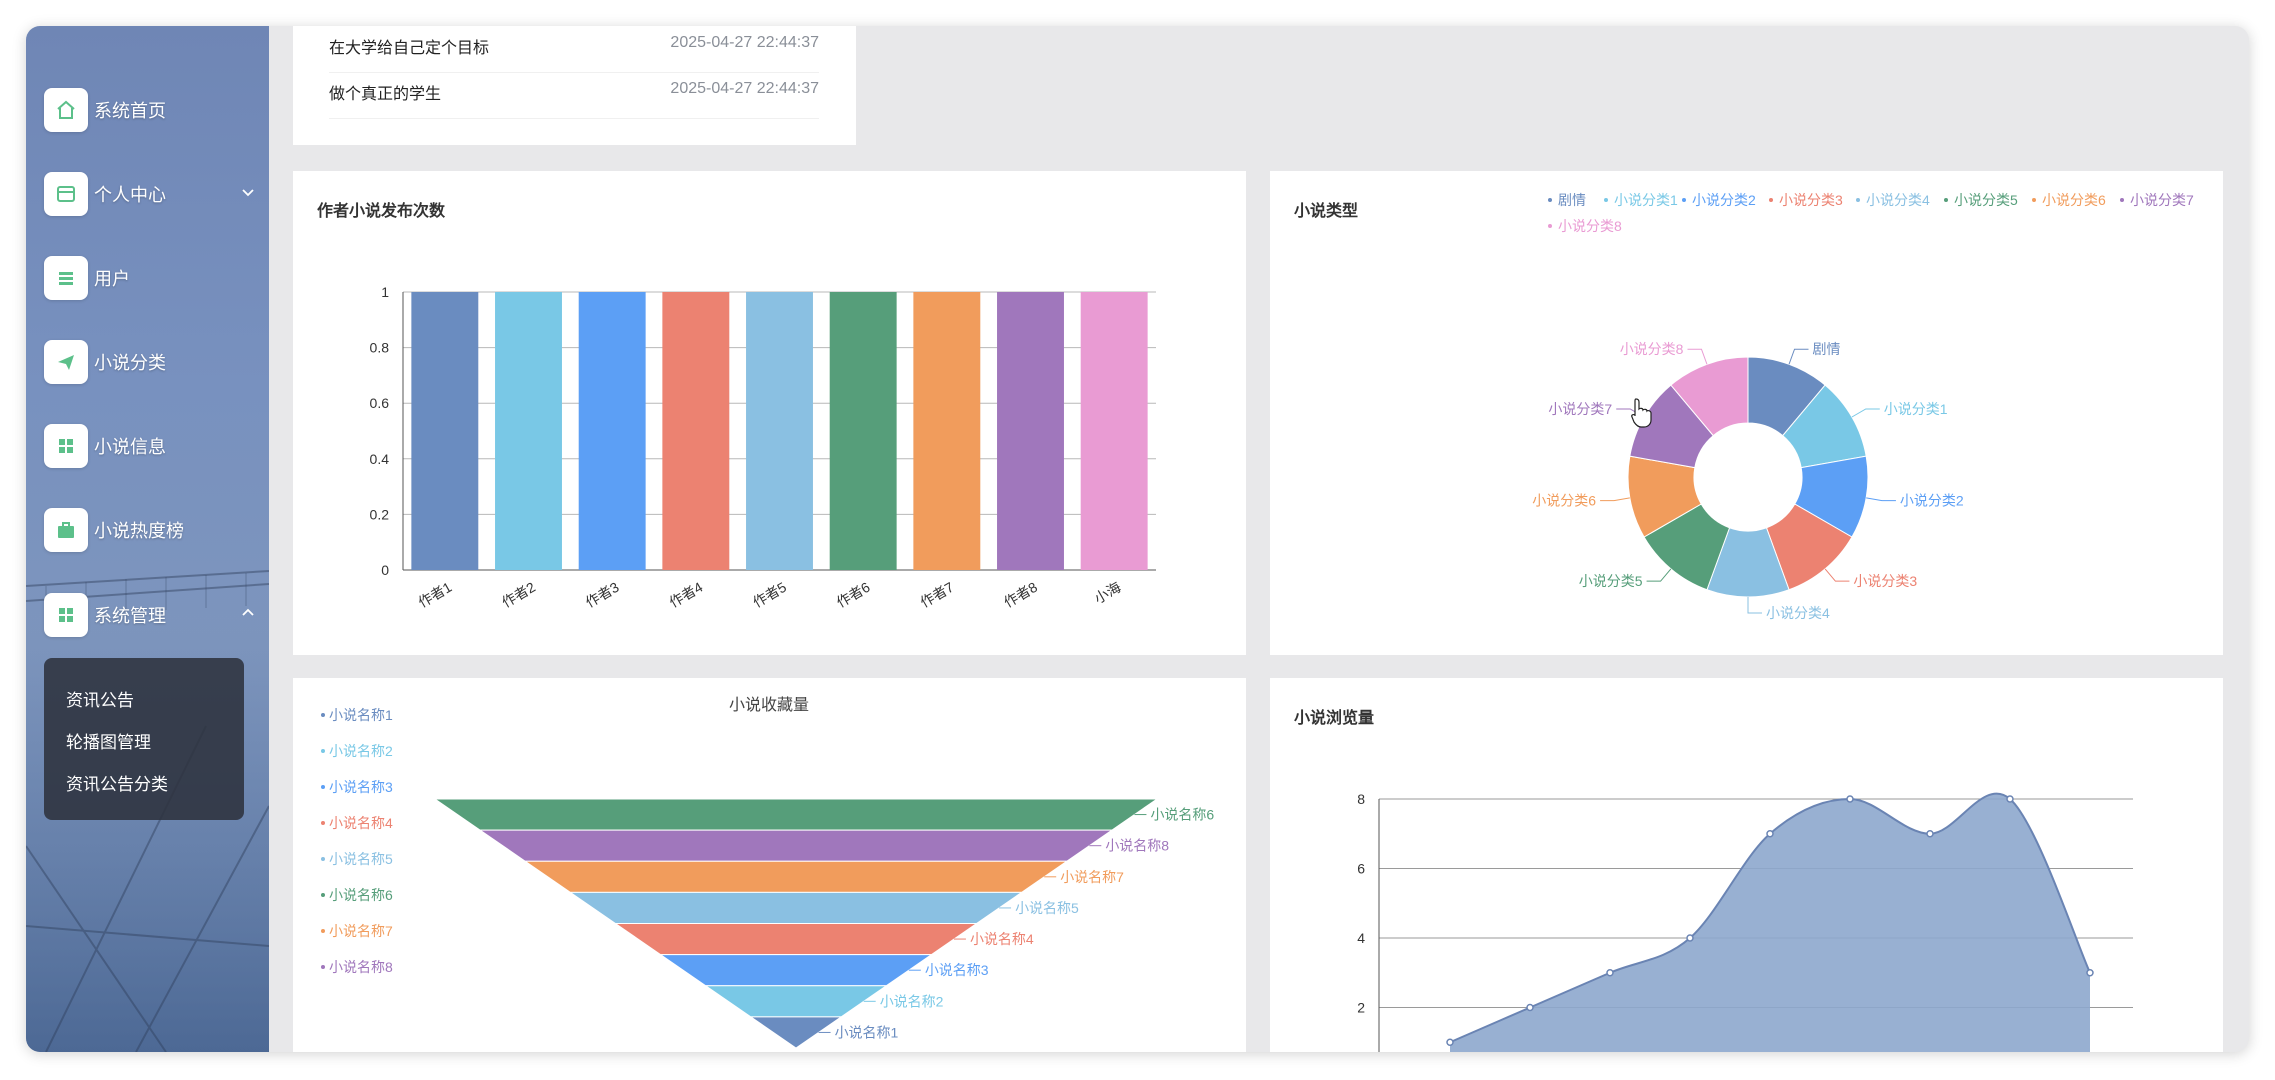 This screenshot has height=1080, width=2275. I want to click on slice-label: 小说分类3, so click(1885, 581).